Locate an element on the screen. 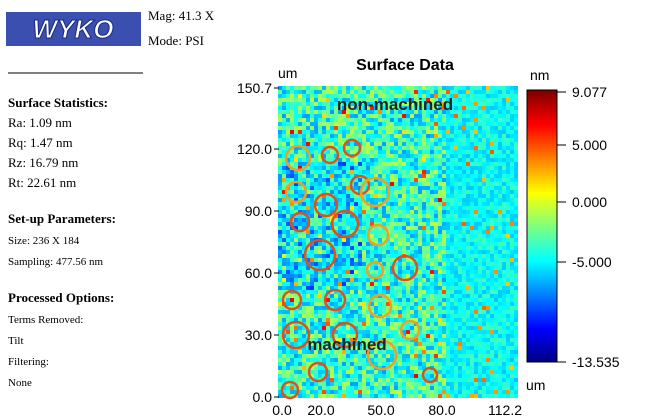  x-tick-label: 80.0 is located at coordinates (441, 410).